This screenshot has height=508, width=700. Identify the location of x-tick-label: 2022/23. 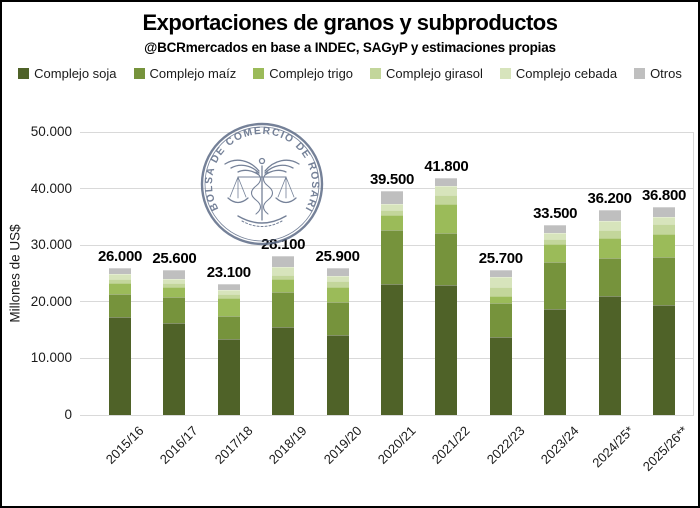
(505, 445).